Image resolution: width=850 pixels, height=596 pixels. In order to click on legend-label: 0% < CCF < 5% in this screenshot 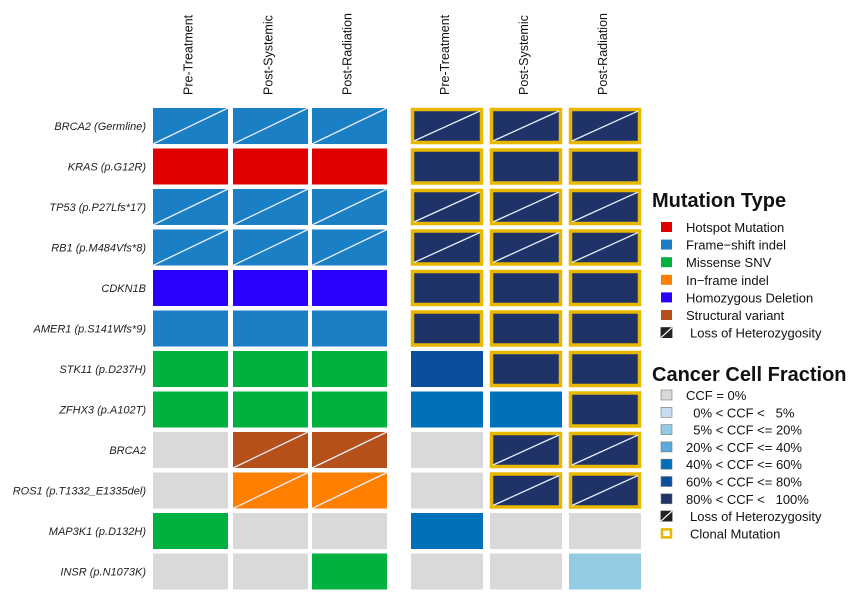, I will do `click(740, 412)`.